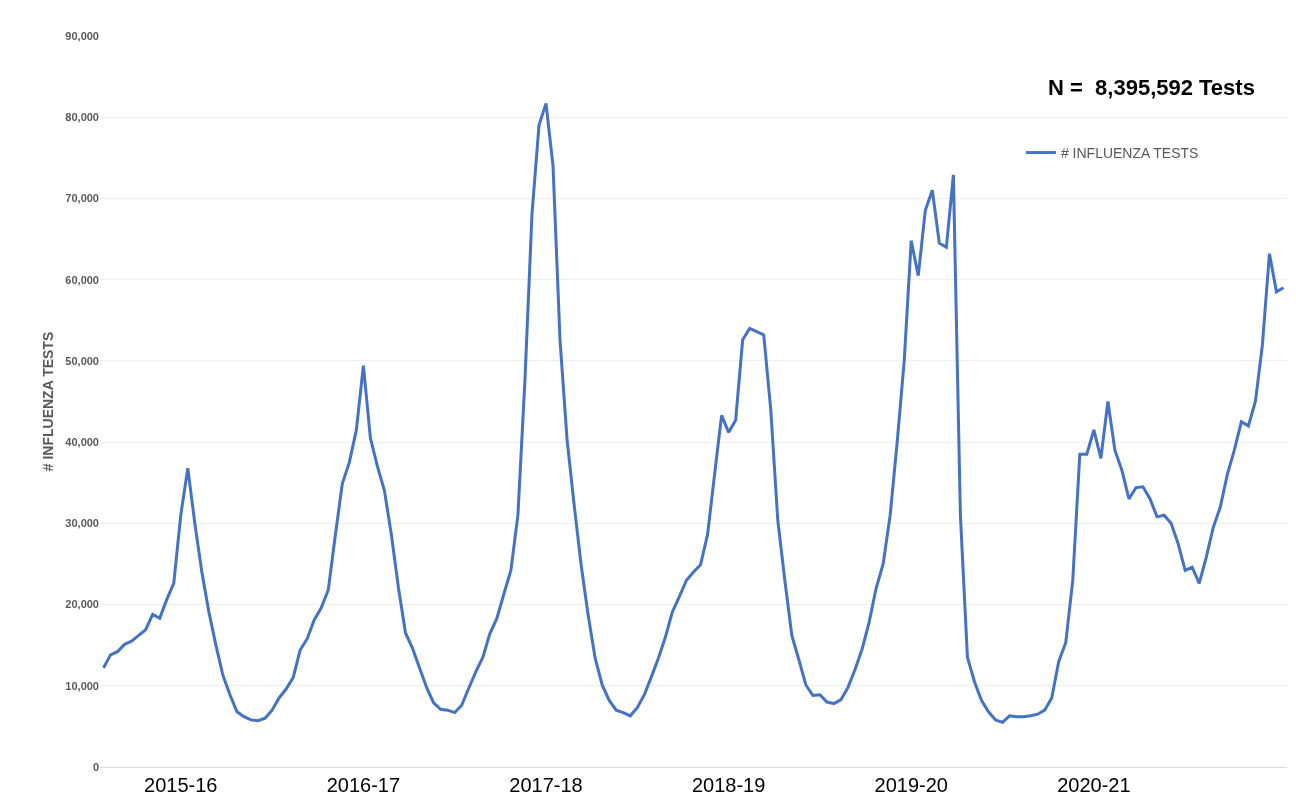 Image resolution: width=1296 pixels, height=808 pixels. I want to click on y-tick-label: 60,000, so click(82, 279).